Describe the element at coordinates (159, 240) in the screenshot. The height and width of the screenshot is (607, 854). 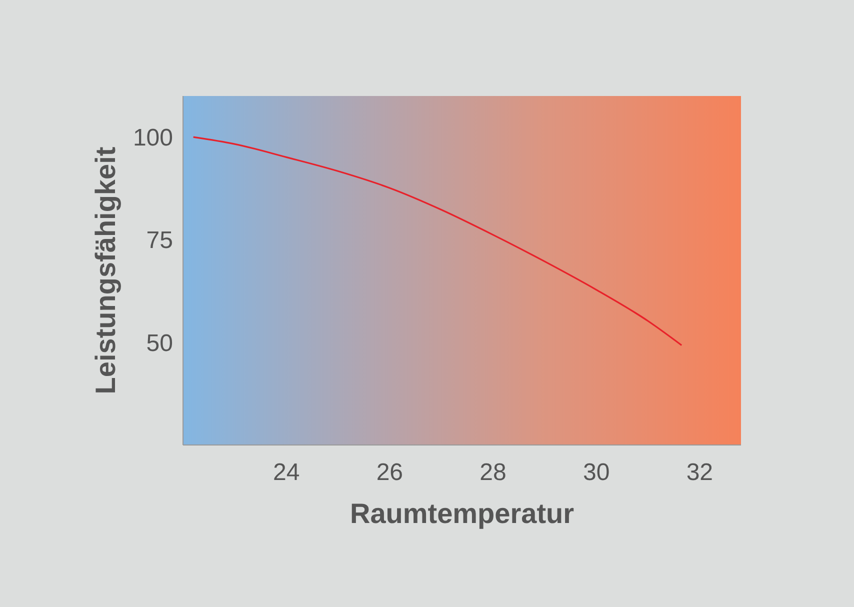
I see `y-tick-label: 75` at that location.